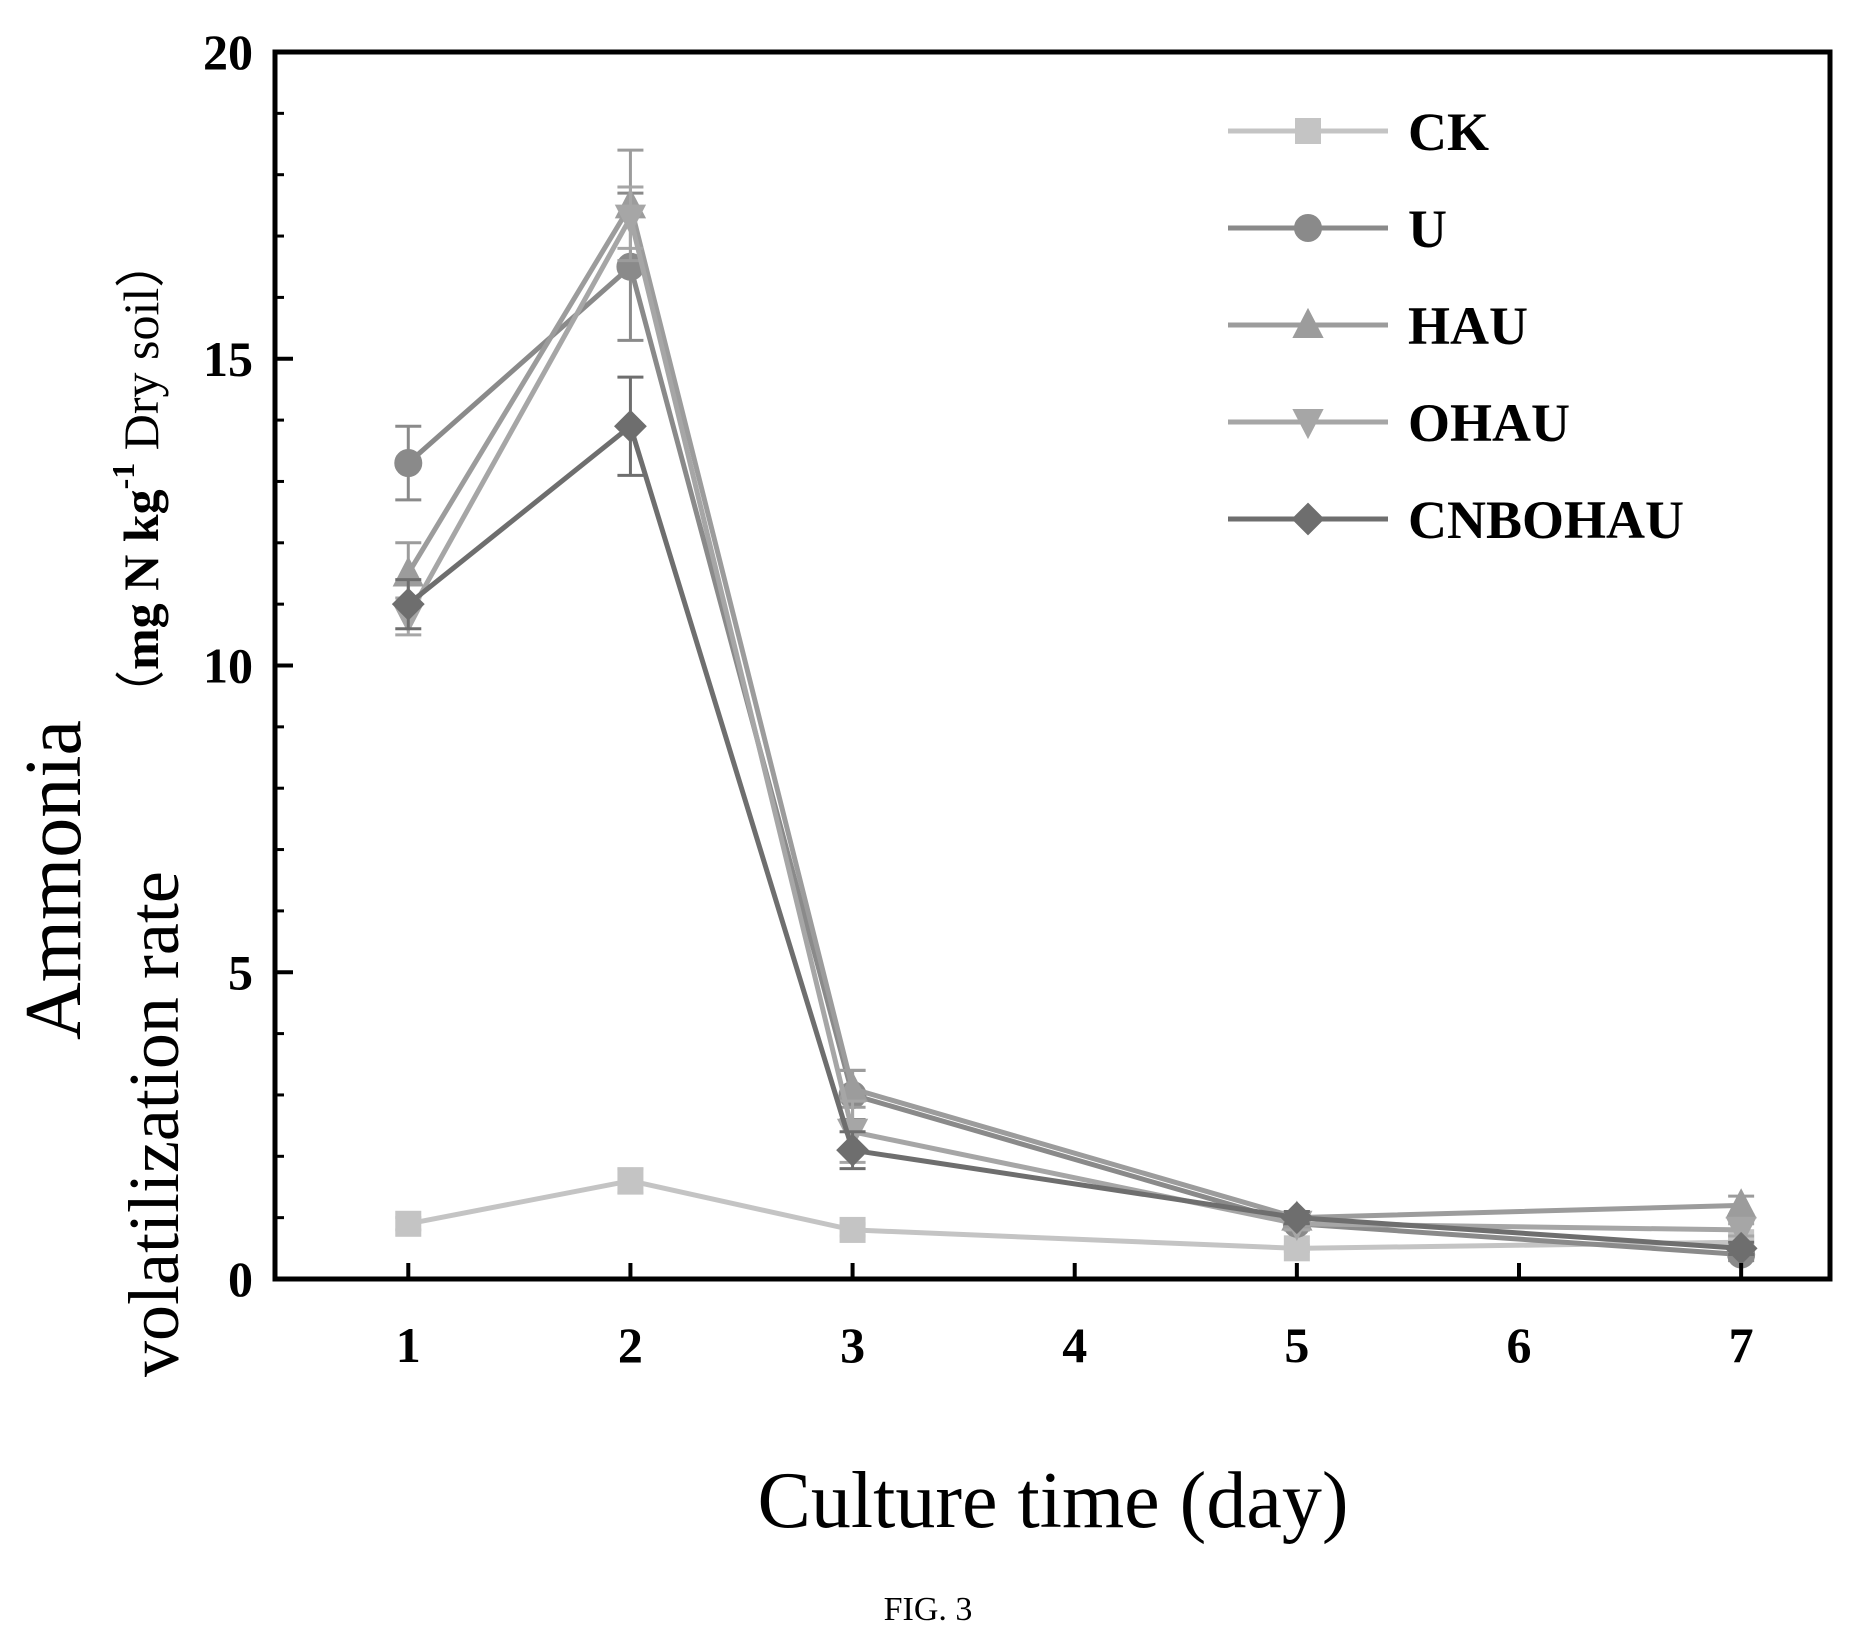  Describe the element at coordinates (852, 1345) in the screenshot. I see `x-tick-label-3: 3` at that location.